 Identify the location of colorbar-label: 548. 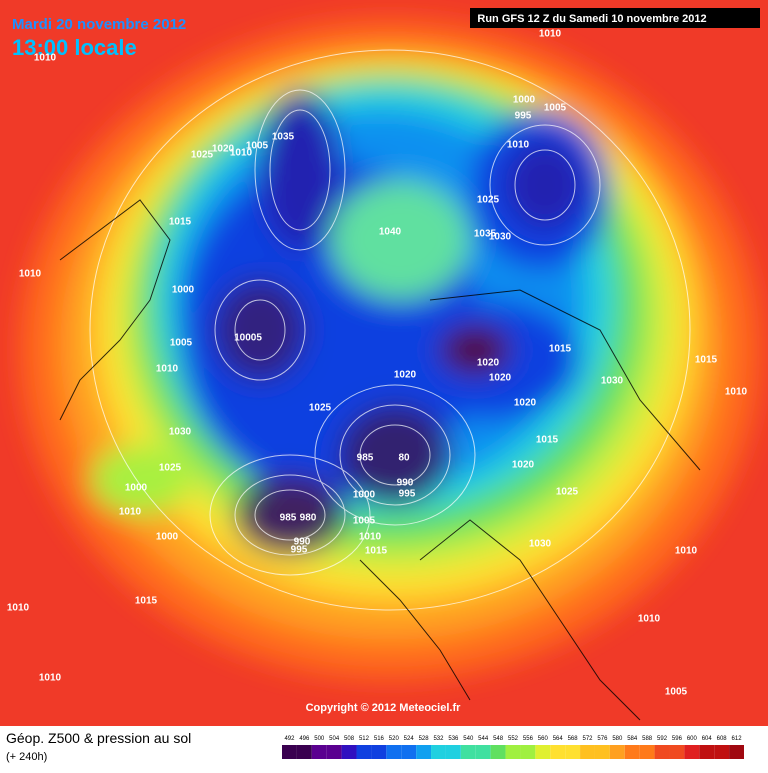
(498, 739).